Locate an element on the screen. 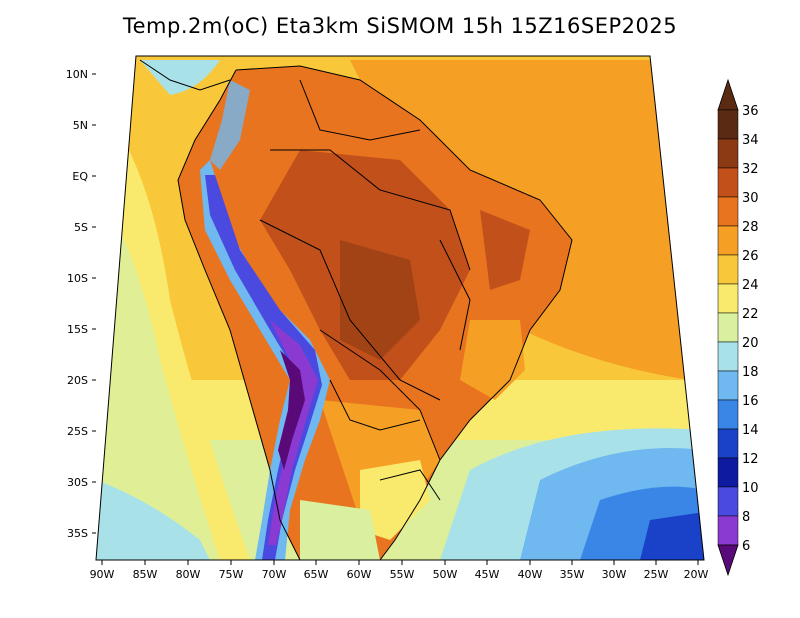 The width and height of the screenshot is (800, 618). lon-label: 80W is located at coordinates (188, 574).